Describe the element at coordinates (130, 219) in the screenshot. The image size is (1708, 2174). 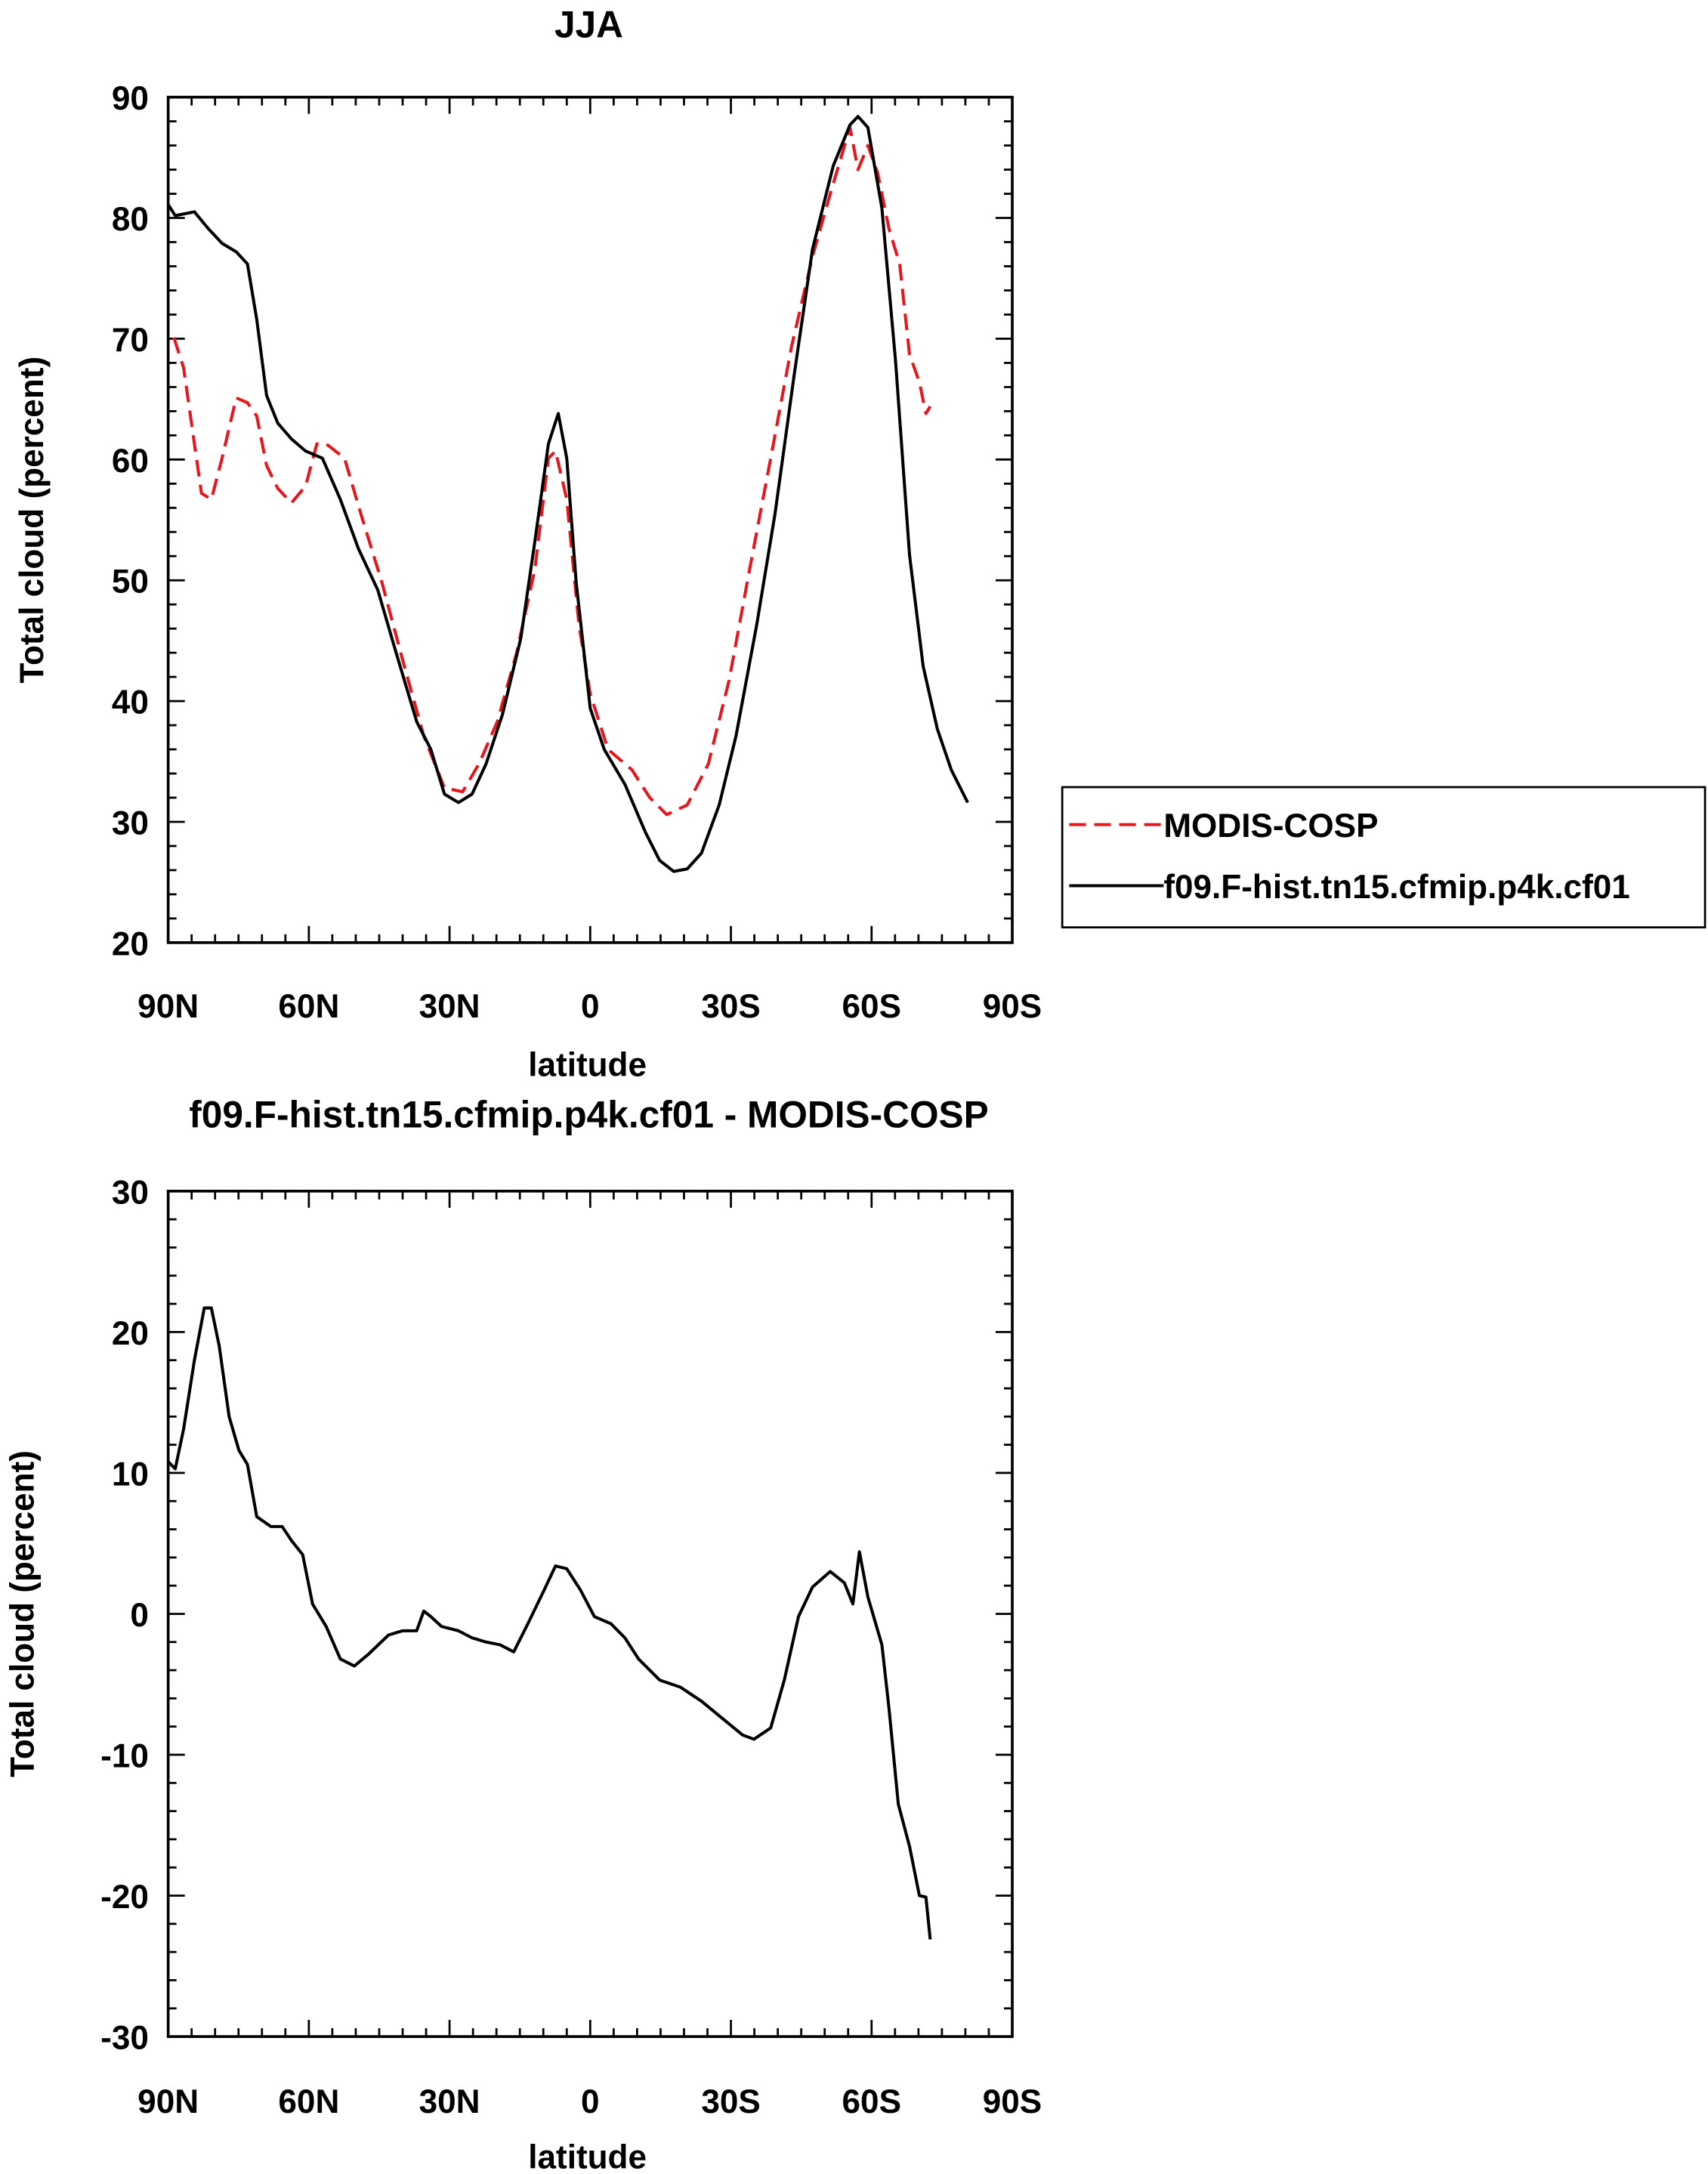
I see `y-tick-label: 80` at that location.